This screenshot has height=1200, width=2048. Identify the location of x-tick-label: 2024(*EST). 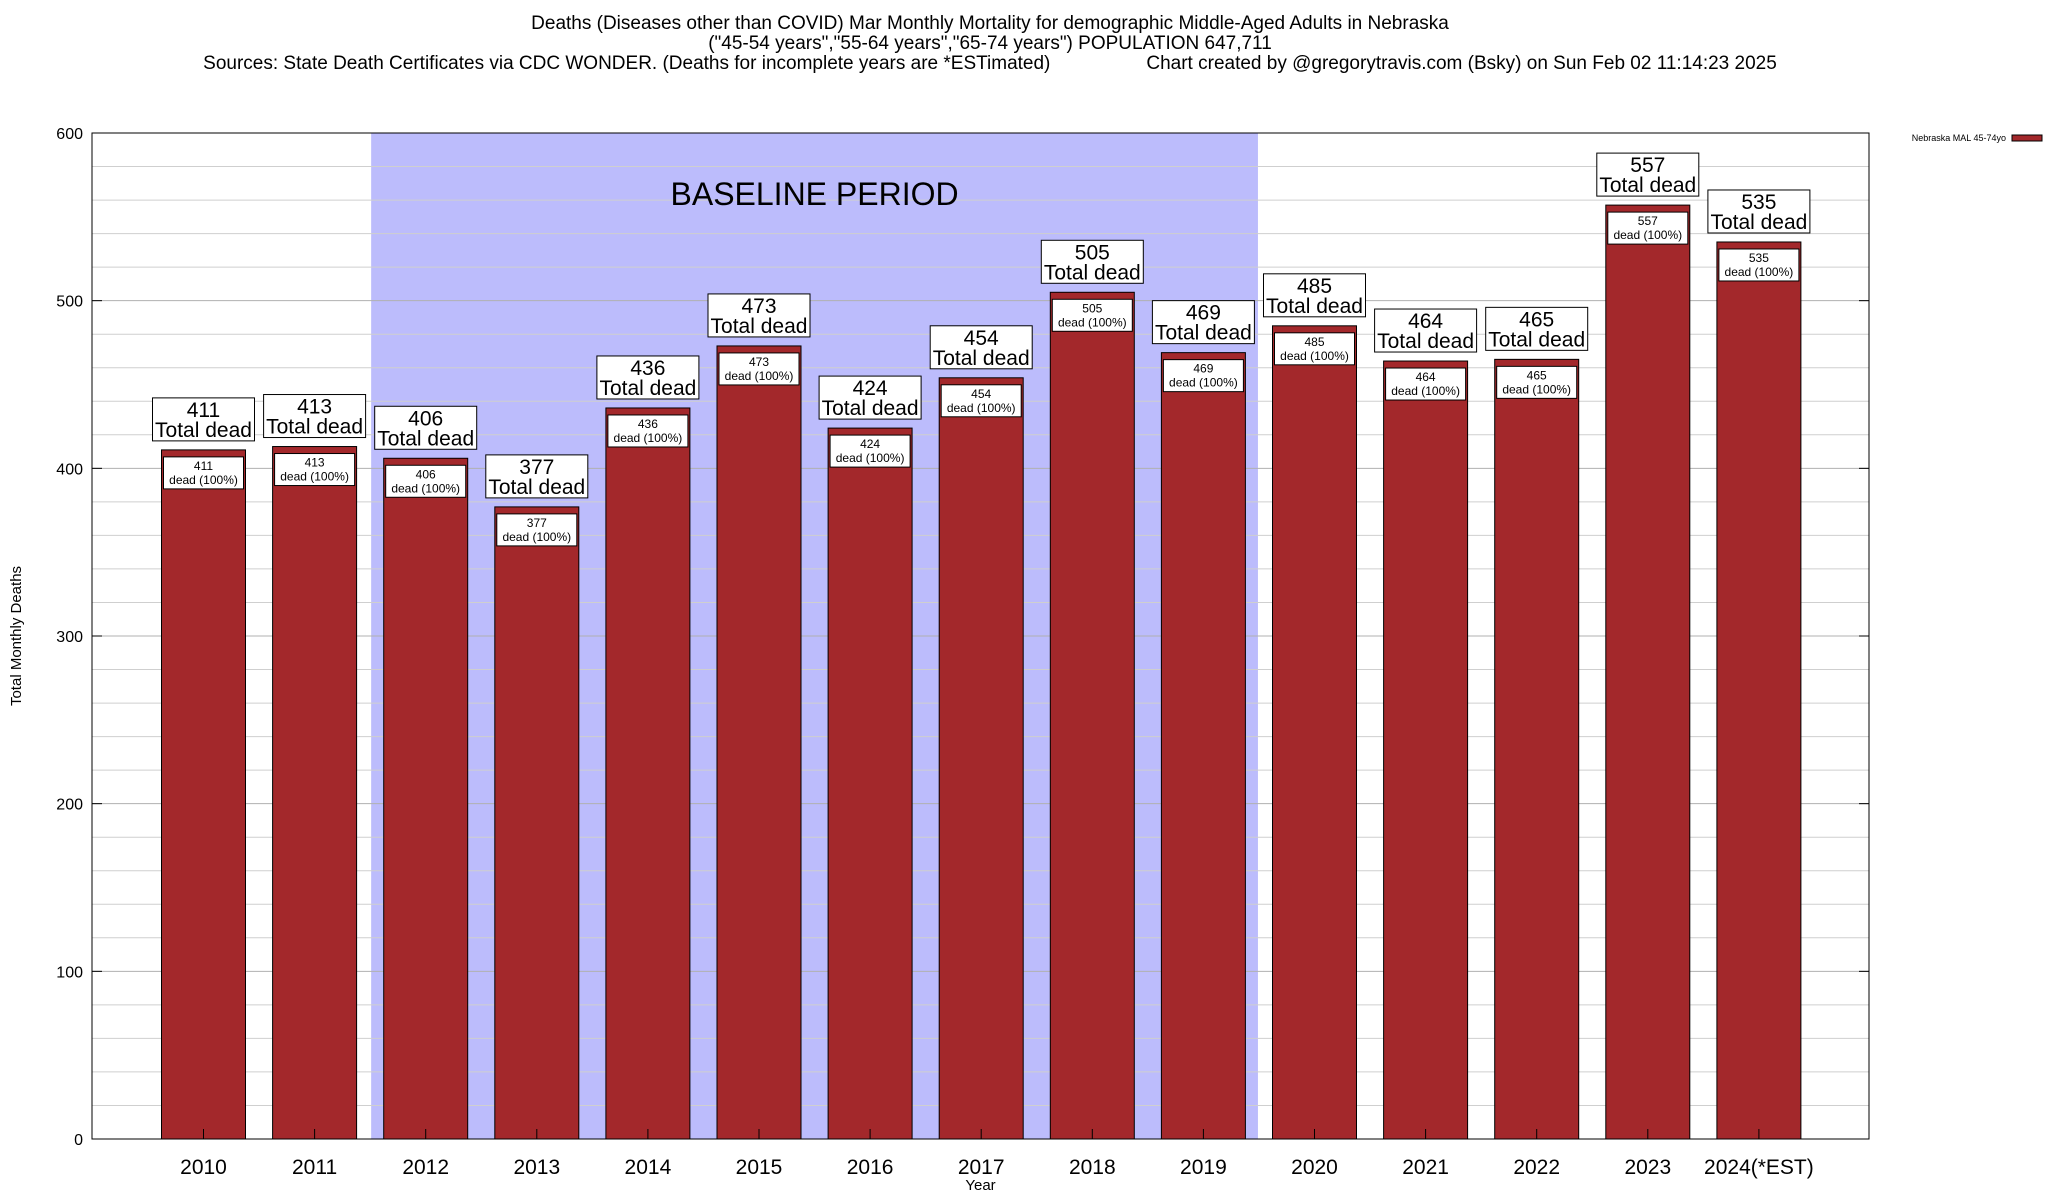
(1759, 1167).